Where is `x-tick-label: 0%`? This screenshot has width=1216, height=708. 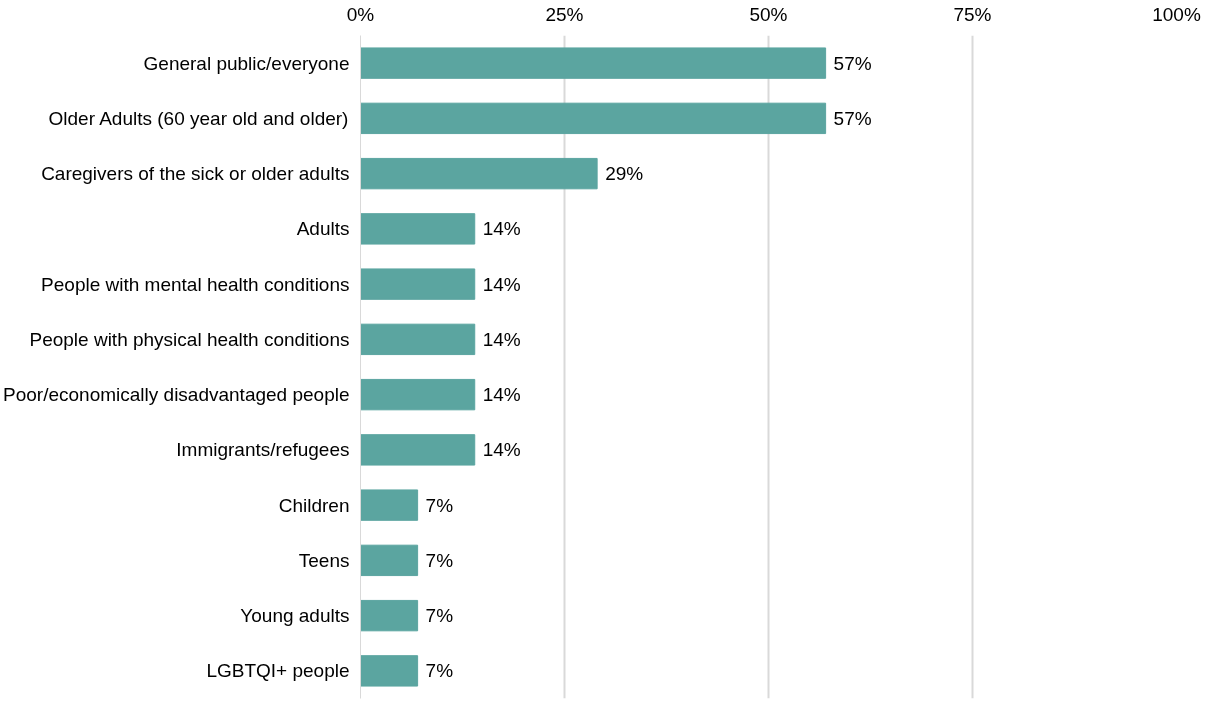 x-tick-label: 0% is located at coordinates (360, 14).